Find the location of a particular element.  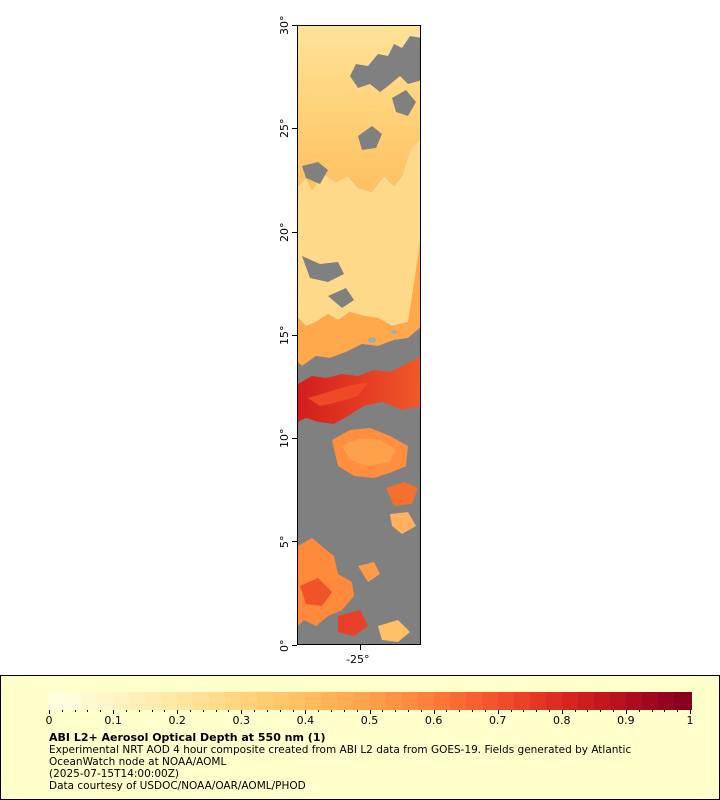

colorbar-tick-label: 0.4 is located at coordinates (305, 720).